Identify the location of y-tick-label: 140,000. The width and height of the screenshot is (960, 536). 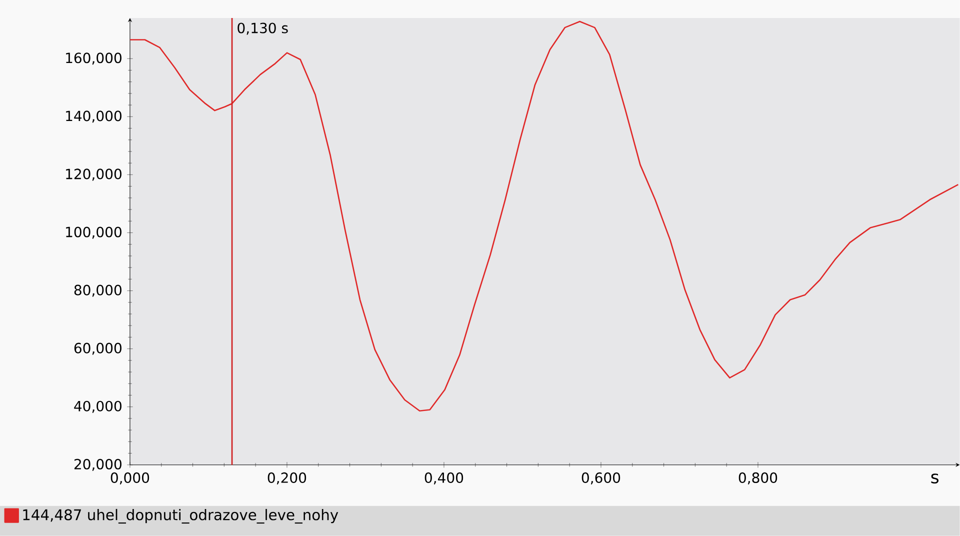
(94, 116).